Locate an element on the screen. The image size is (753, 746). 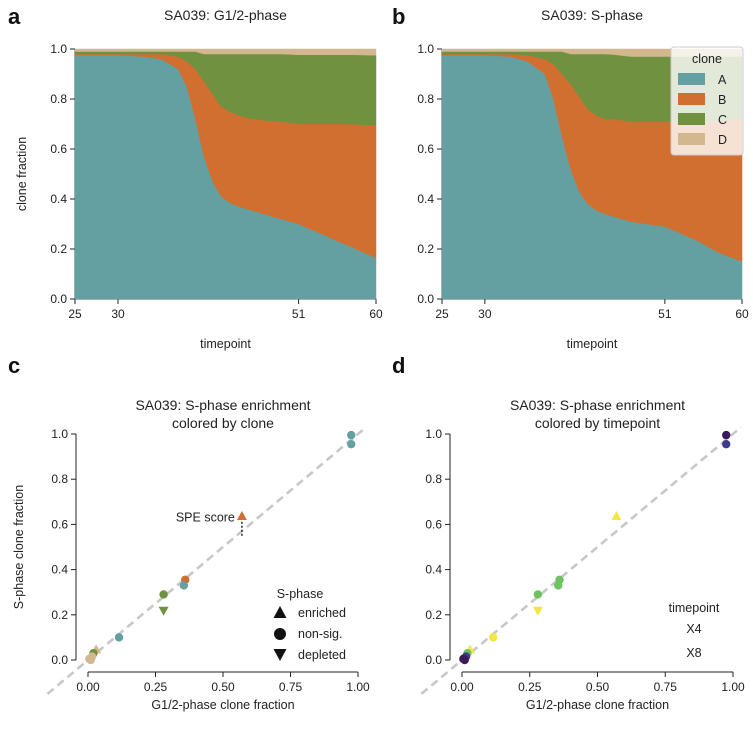
x-tick-label: 25 is located at coordinates (442, 314).